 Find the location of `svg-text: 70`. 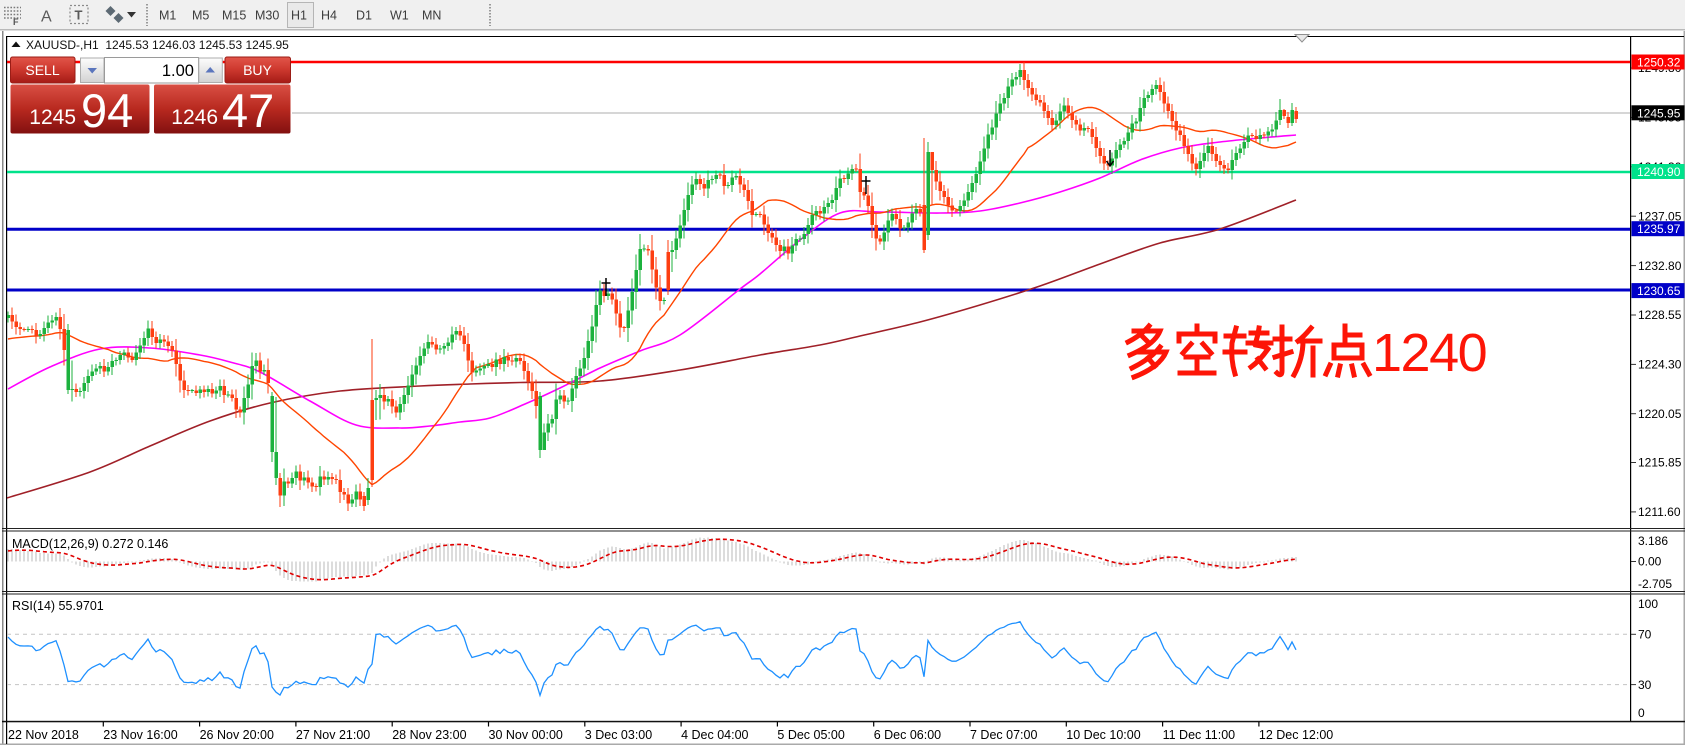

svg-text: 70 is located at coordinates (1645, 635).